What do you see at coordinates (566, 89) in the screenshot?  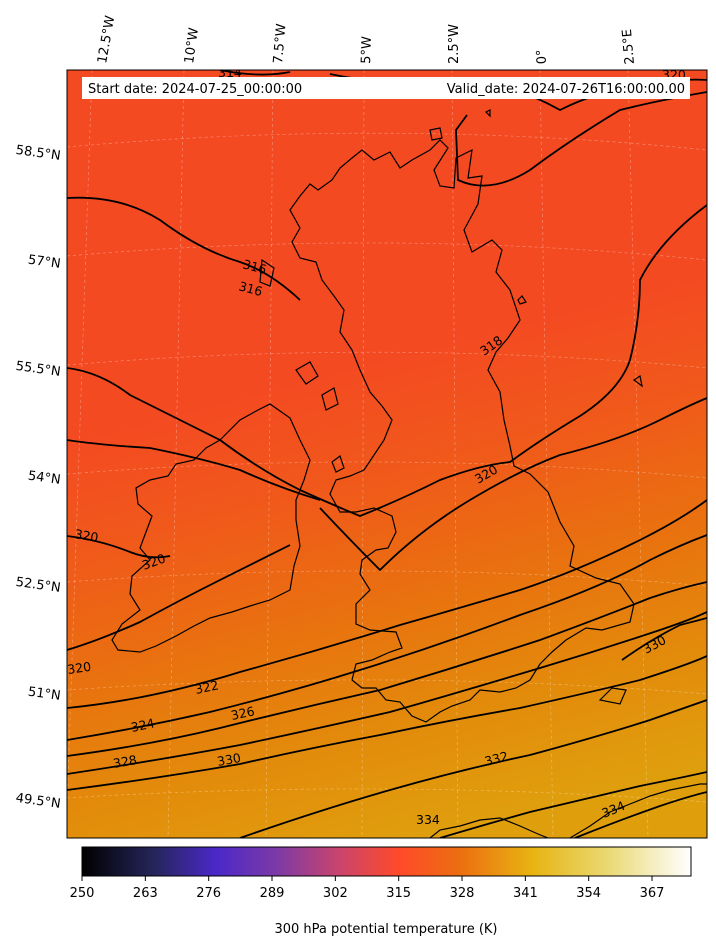 I see `valid-date: Valid_date: 2024-07-26T16:00:00.00` at bounding box center [566, 89].